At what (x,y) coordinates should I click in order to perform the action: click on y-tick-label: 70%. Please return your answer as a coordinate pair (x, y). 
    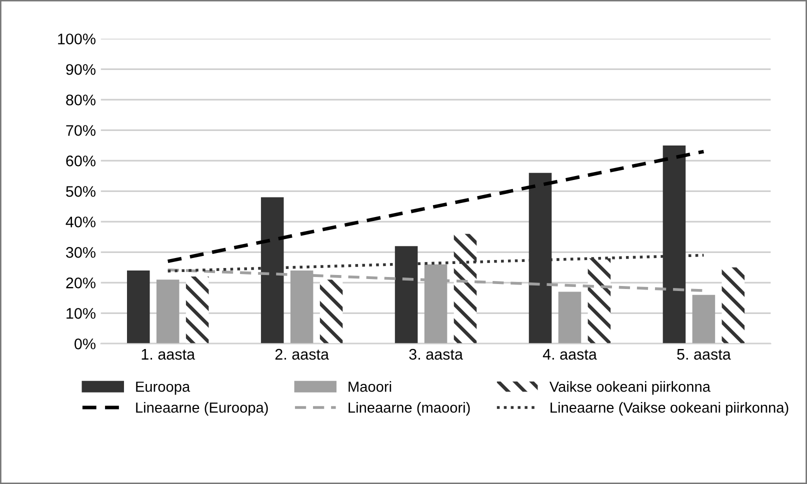
    Looking at the image, I should click on (81, 130).